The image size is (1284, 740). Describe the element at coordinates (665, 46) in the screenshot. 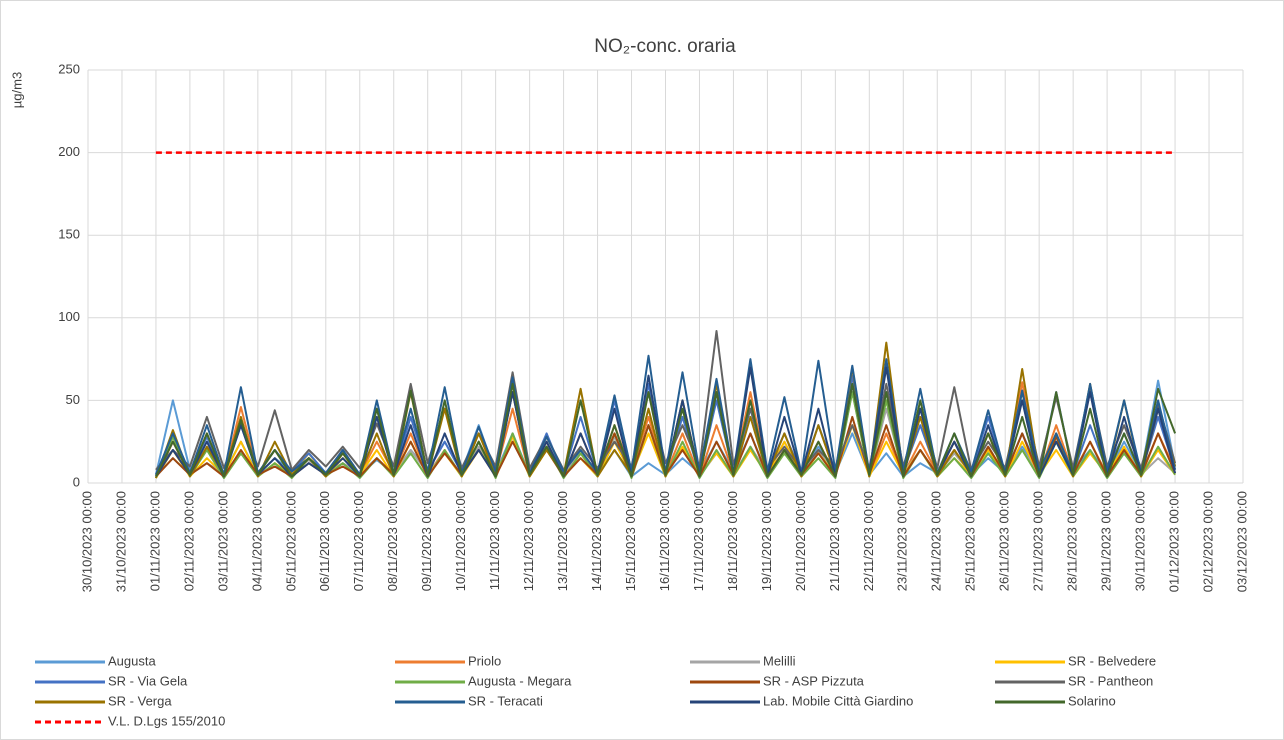

I see `chart-title: NO₂-conc. oraria` at that location.